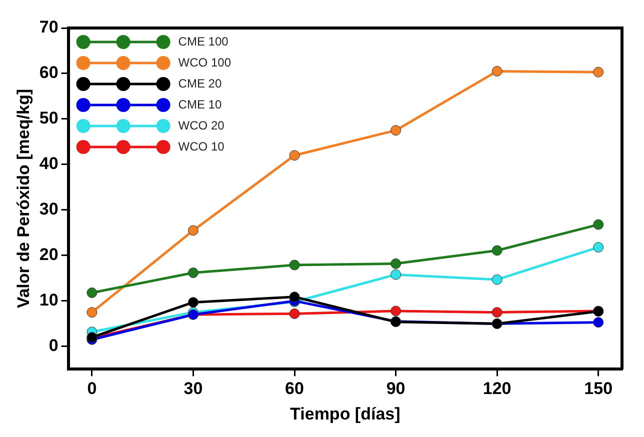 Image resolution: width=644 pixels, height=437 pixels. Describe the element at coordinates (23, 198) in the screenshot. I see `y-axis-title: Valor de Peróxido [meq/kg]` at that location.